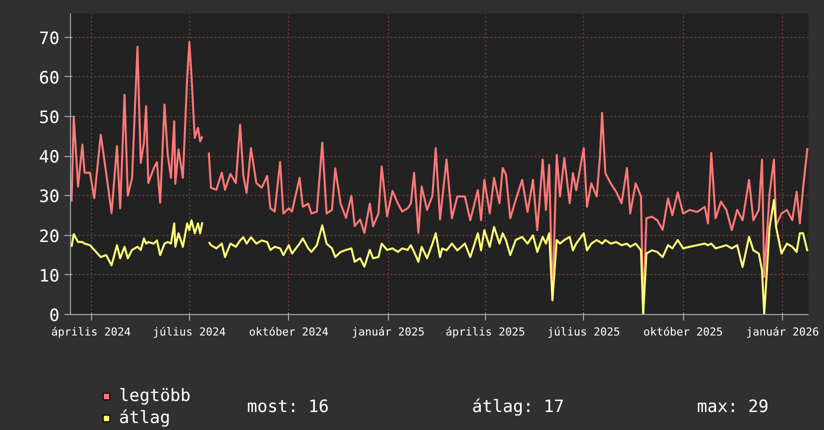 This screenshot has height=430, width=824. What do you see at coordinates (783, 332) in the screenshot?
I see `x-tick-label: január 2026` at bounding box center [783, 332].